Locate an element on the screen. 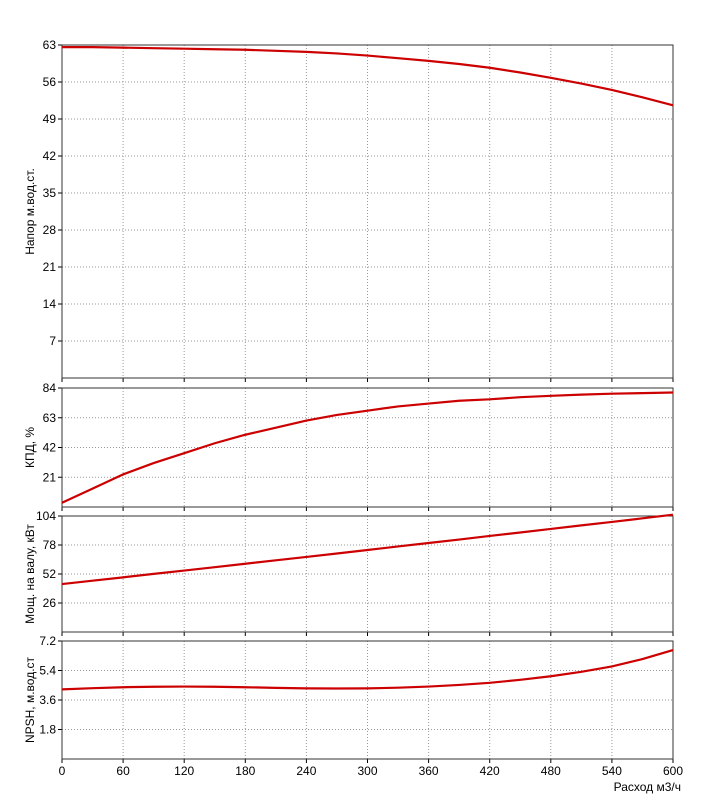  x-tick-label: 0 is located at coordinates (62, 771).